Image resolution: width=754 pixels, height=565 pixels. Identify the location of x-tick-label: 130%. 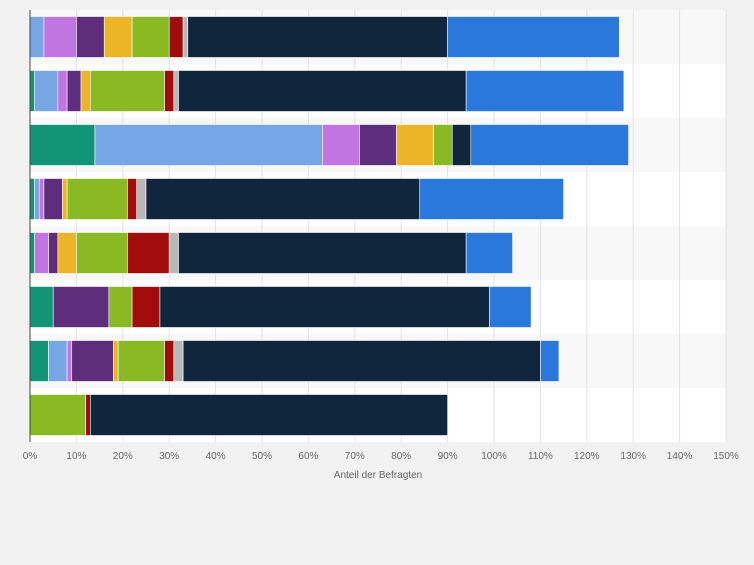
(633, 456).